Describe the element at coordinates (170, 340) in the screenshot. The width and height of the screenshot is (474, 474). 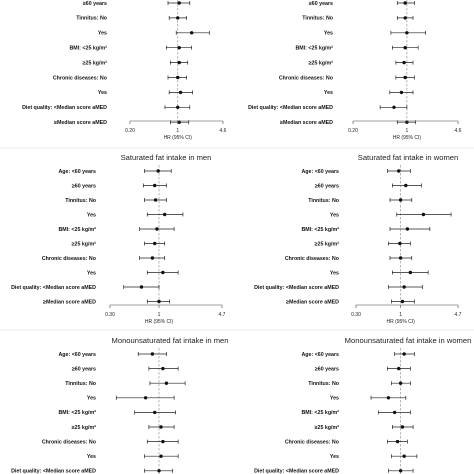
I see `panel-title: Monounsaturated fat intake in men` at that location.